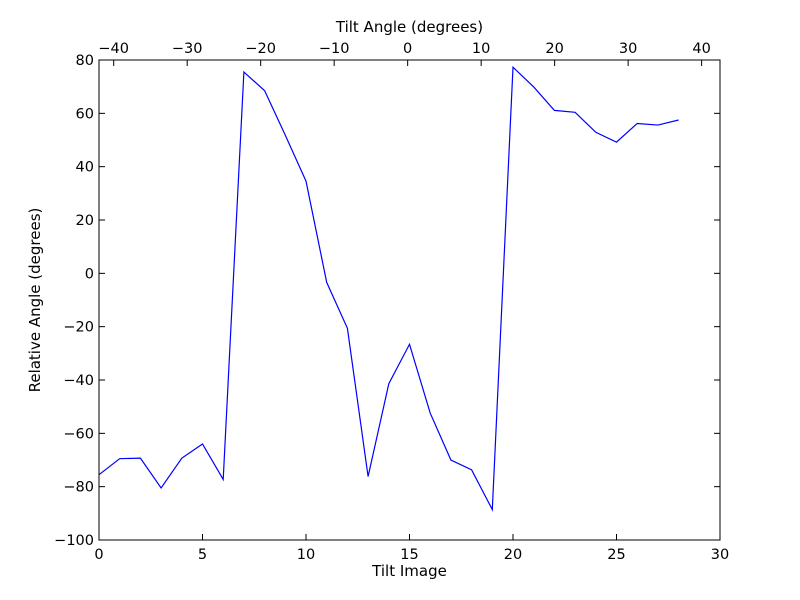 The image size is (800, 600). I want to click on top-tick-label-5: 10, so click(481, 49).